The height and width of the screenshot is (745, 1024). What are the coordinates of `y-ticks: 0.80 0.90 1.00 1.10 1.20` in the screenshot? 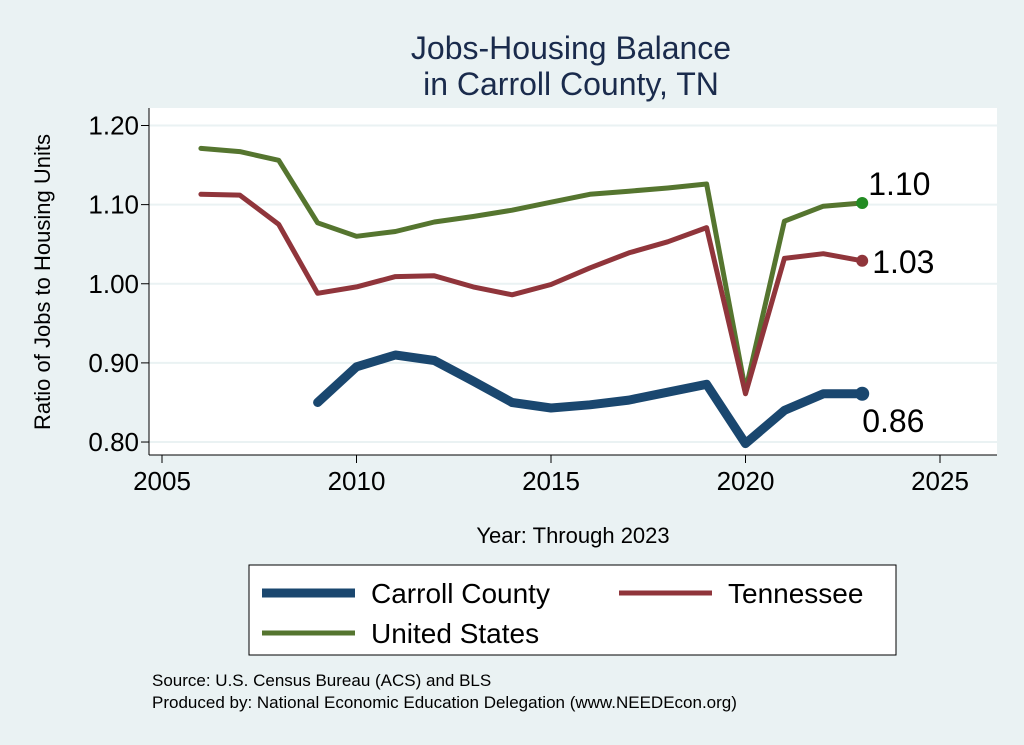 It's located at (118, 283).